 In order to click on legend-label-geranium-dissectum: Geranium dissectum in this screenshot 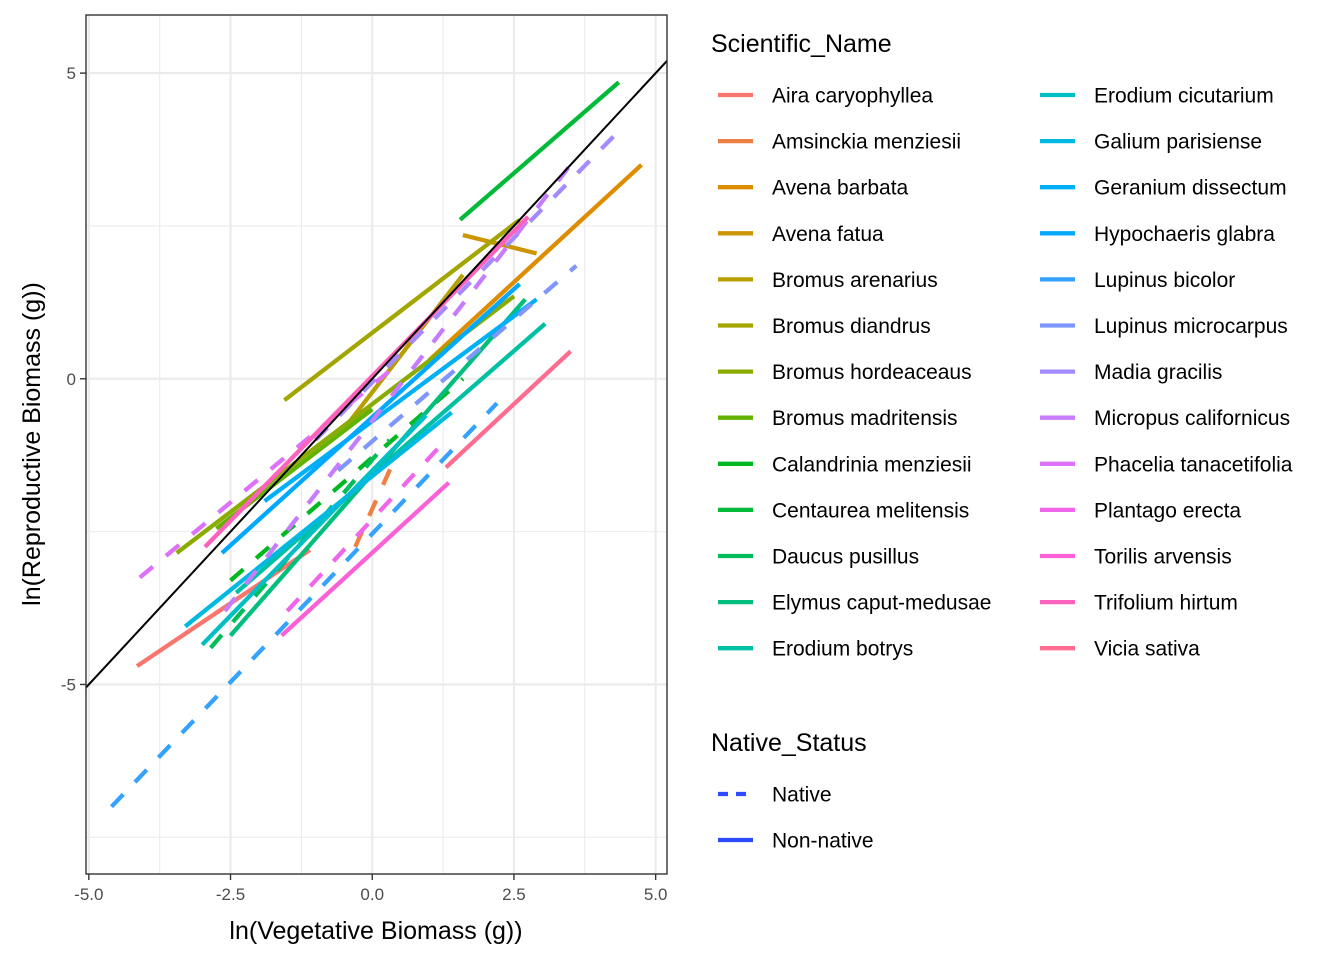, I will do `click(1190, 188)`.